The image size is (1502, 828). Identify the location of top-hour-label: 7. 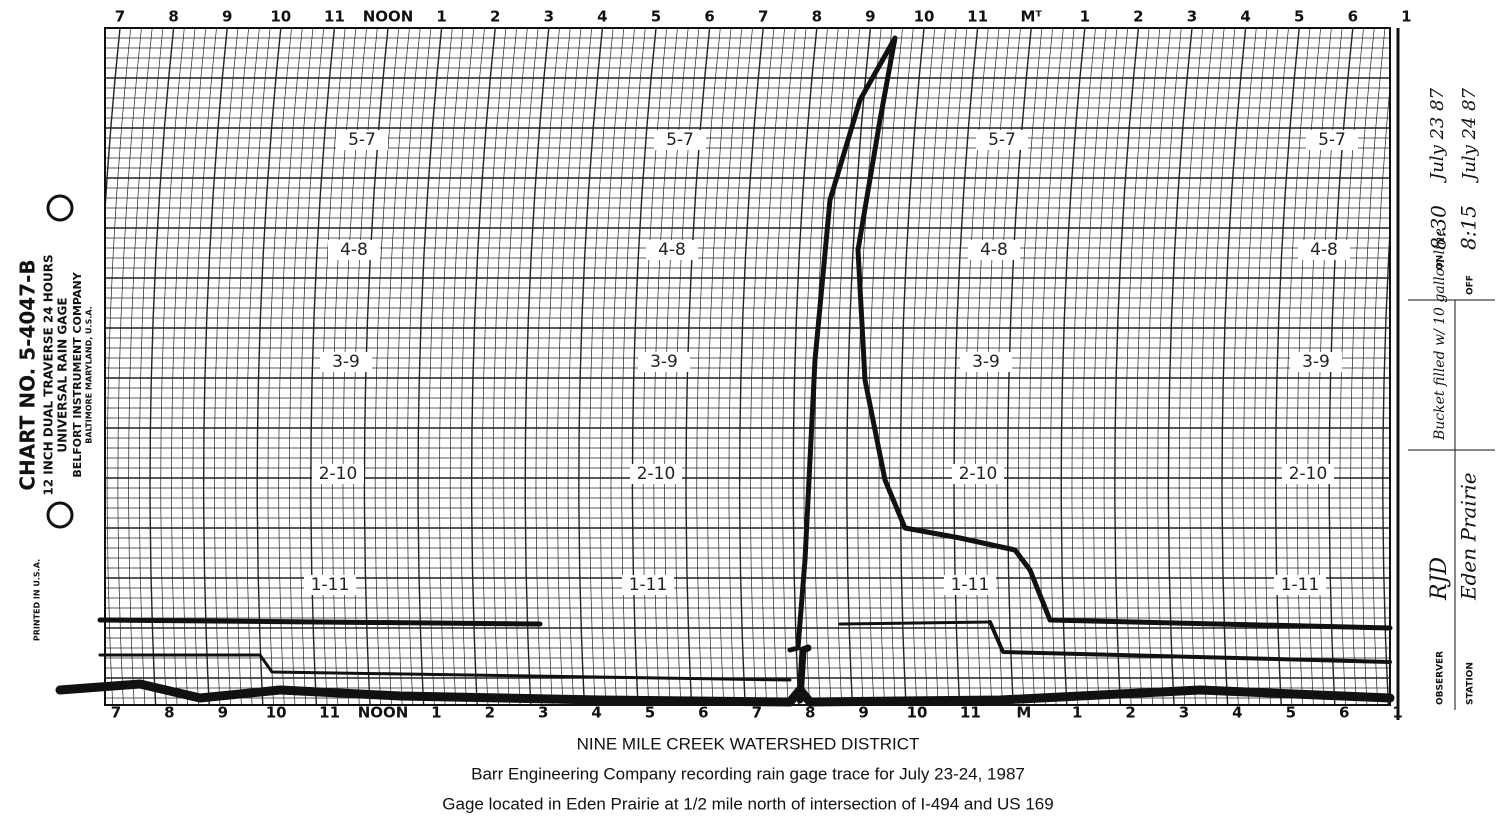
(763, 17).